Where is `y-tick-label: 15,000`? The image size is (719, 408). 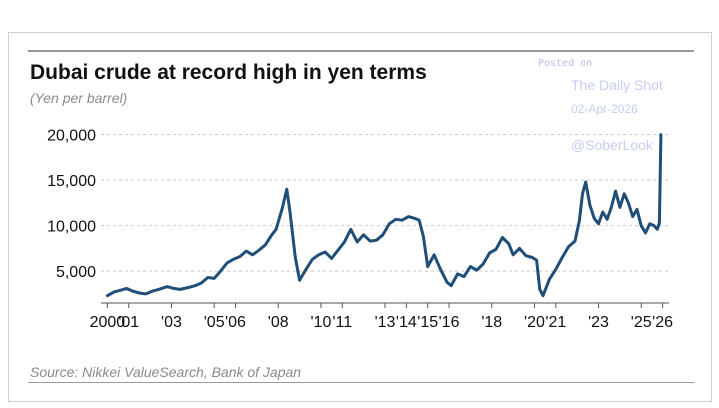
y-tick-label: 15,000 is located at coordinates (71, 181).